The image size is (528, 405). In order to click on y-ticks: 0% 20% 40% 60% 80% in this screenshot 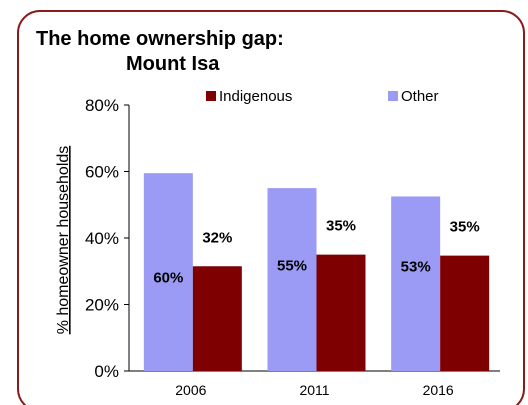, I will do `click(107, 238)`.